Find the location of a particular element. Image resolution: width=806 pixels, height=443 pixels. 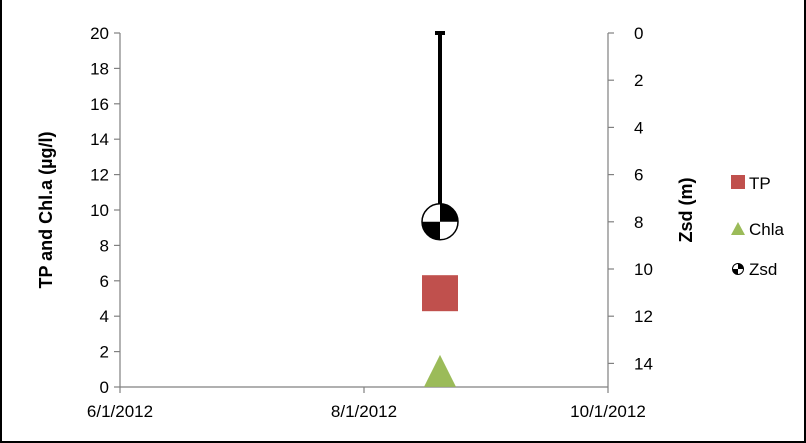

right-y-tick-label: 14 is located at coordinates (643, 363).